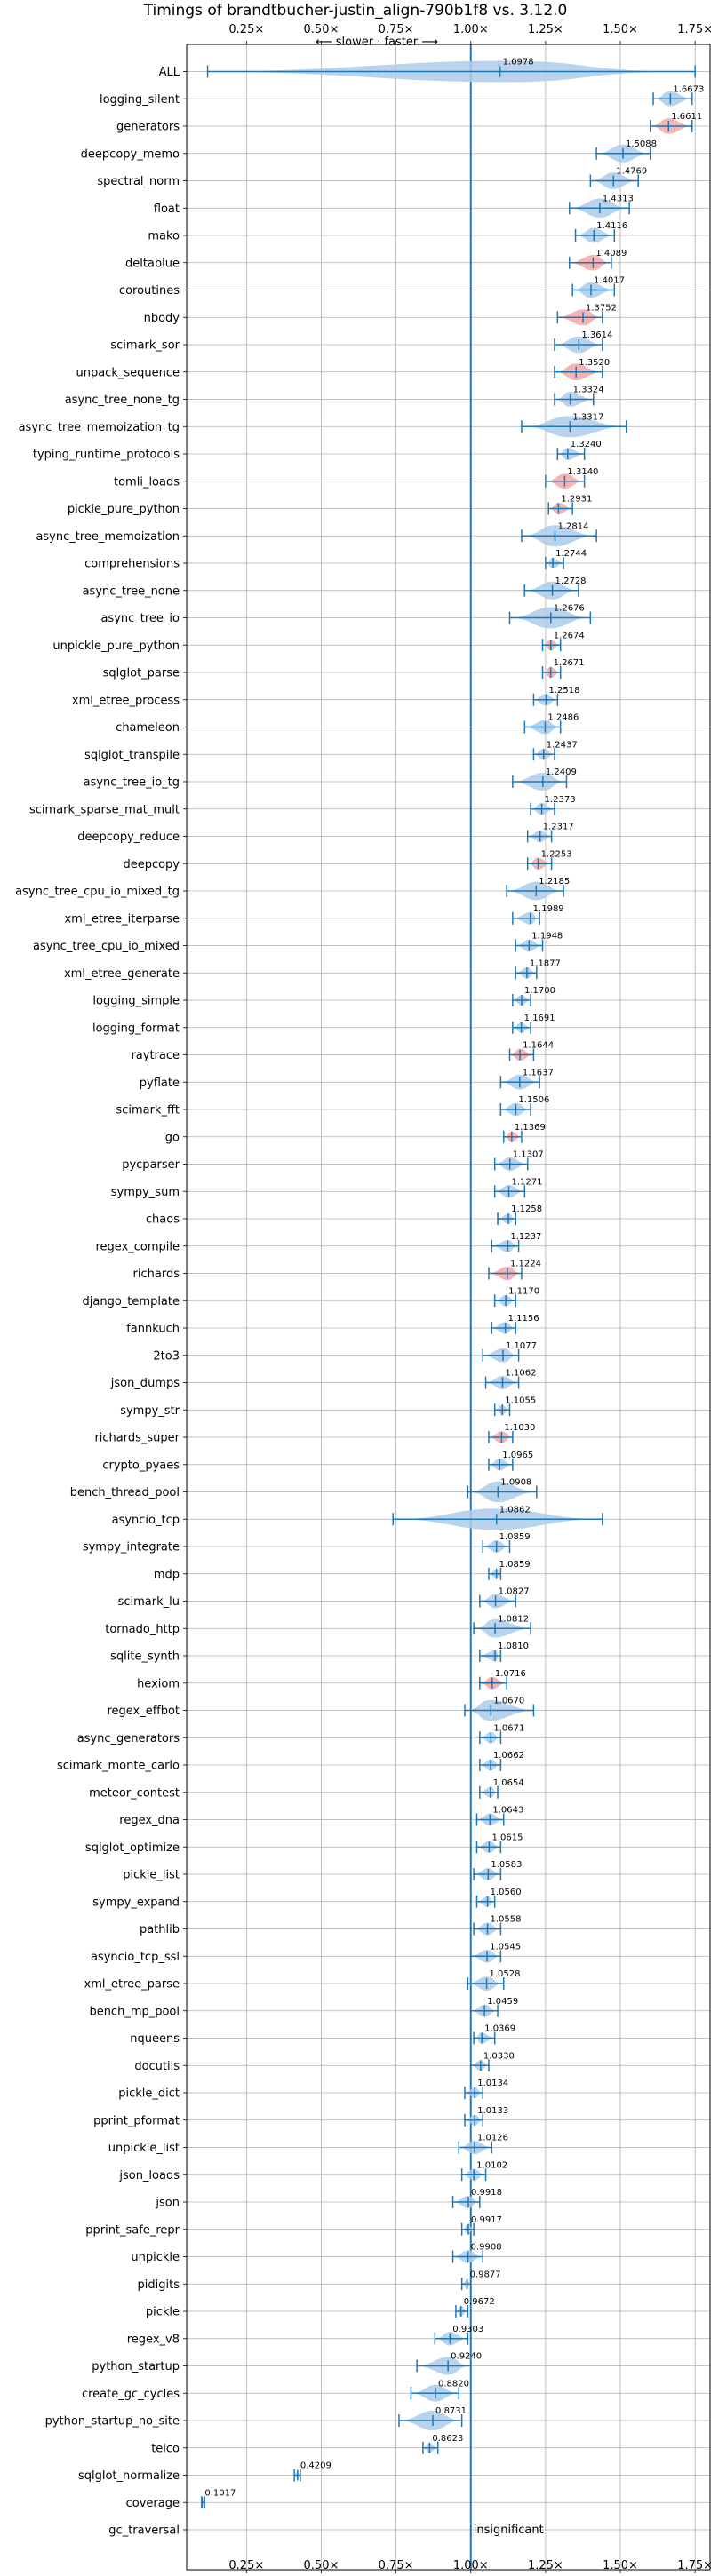  Describe the element at coordinates (507, 1837) in the screenshot. I see `value-label: 1.0615` at that location.